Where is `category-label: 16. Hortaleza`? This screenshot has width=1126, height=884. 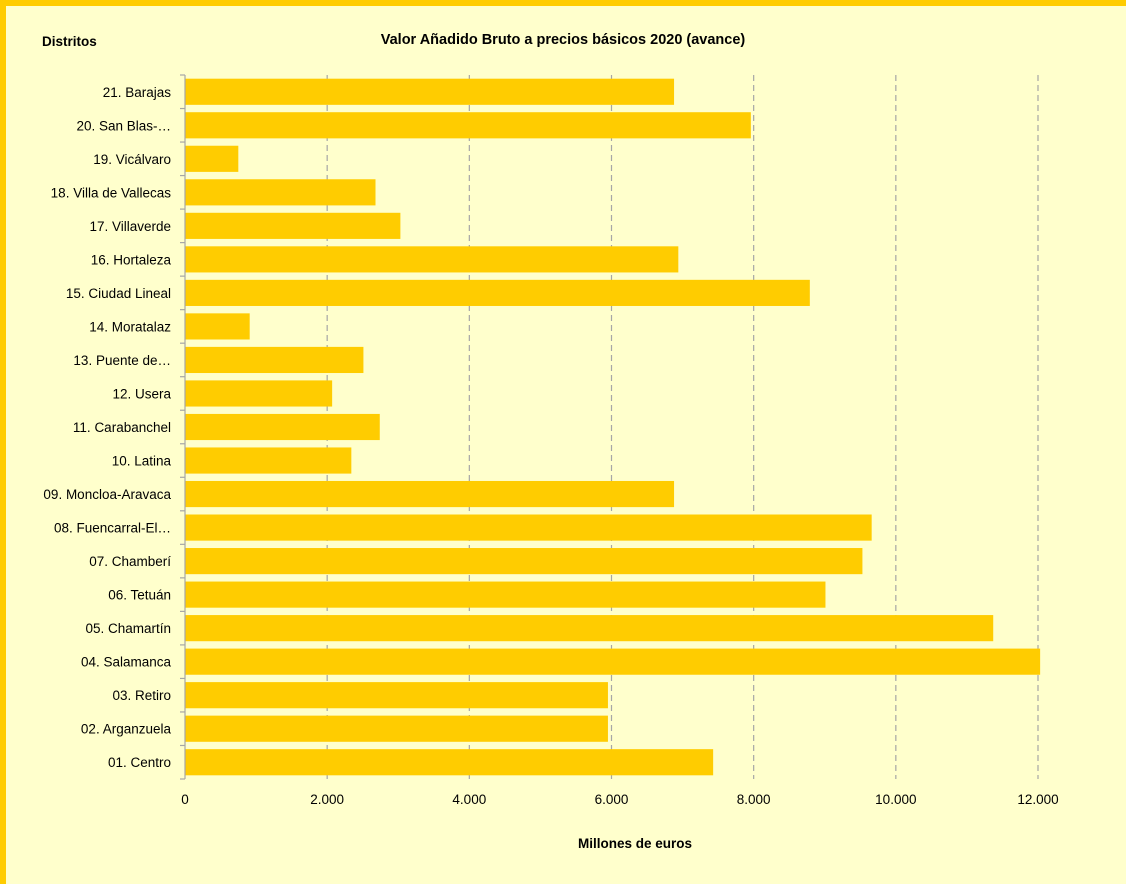 category-label: 16. Hortaleza is located at coordinates (131, 259).